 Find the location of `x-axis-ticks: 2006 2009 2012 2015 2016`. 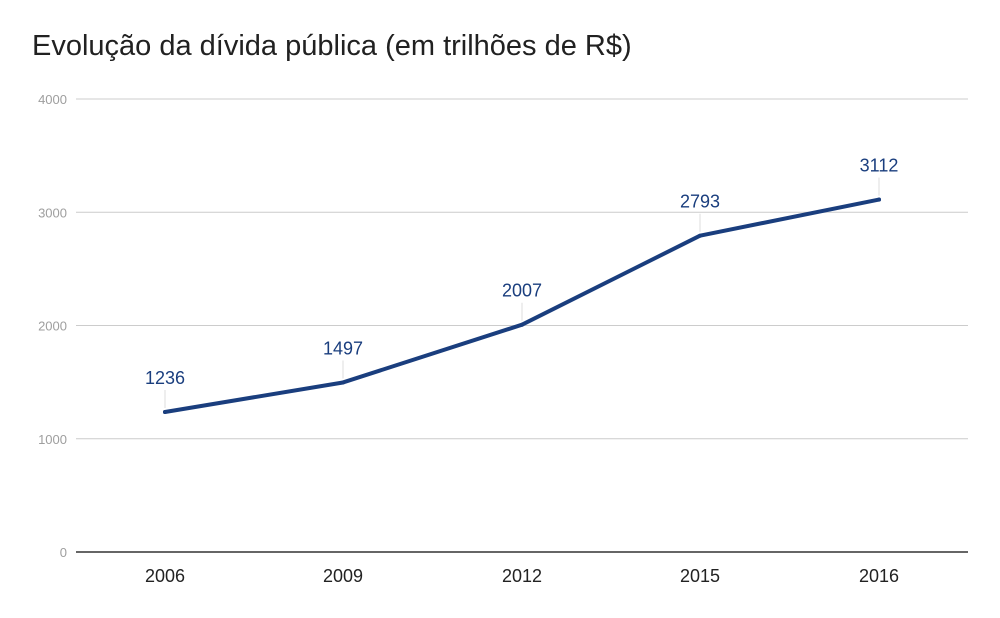

x-axis-ticks: 2006 2009 2012 2015 2016 is located at coordinates (522, 576).